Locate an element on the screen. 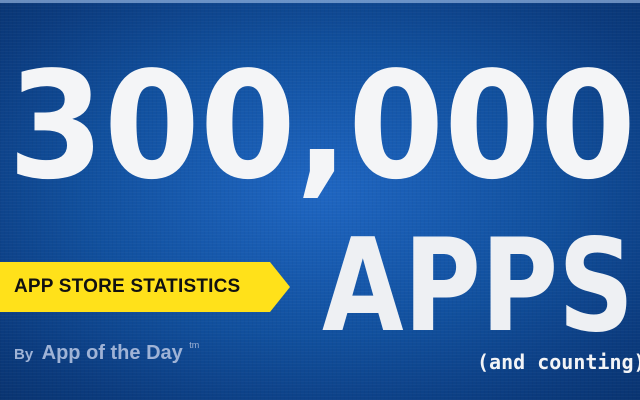  banner-ribbon is located at coordinates (145, 287).